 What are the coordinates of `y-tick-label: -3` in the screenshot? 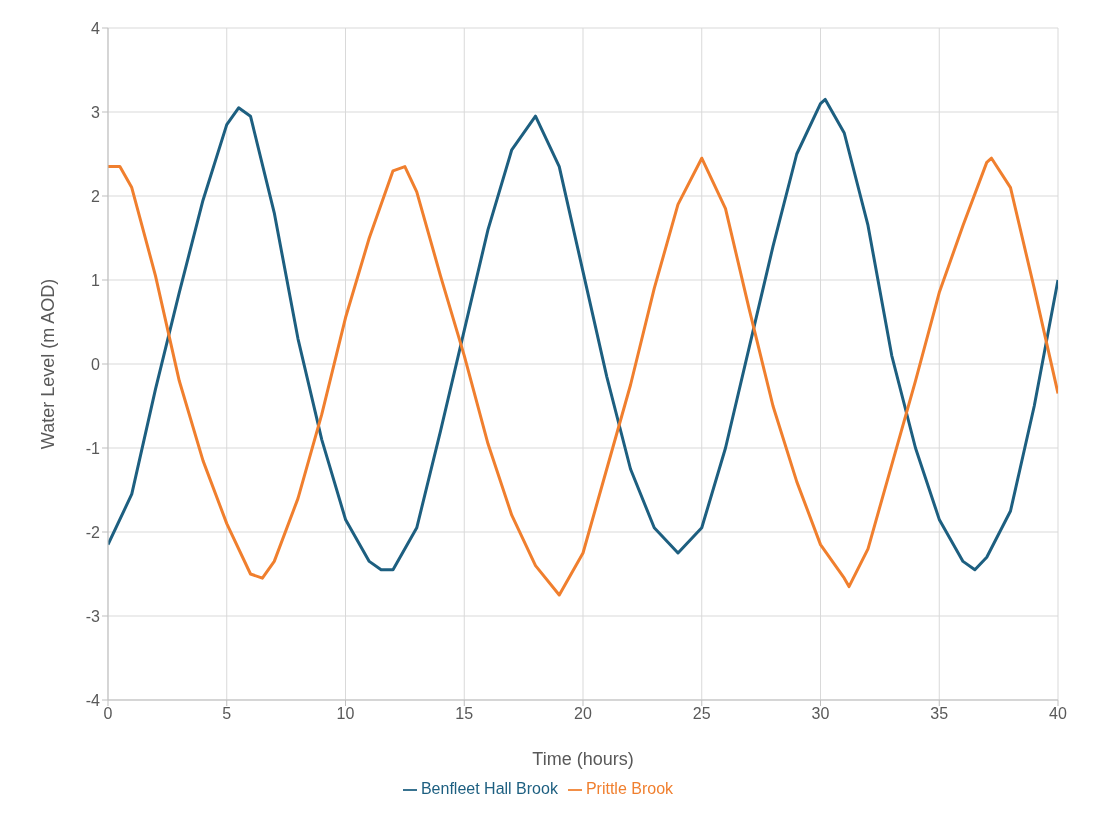 It's located at (93, 616).